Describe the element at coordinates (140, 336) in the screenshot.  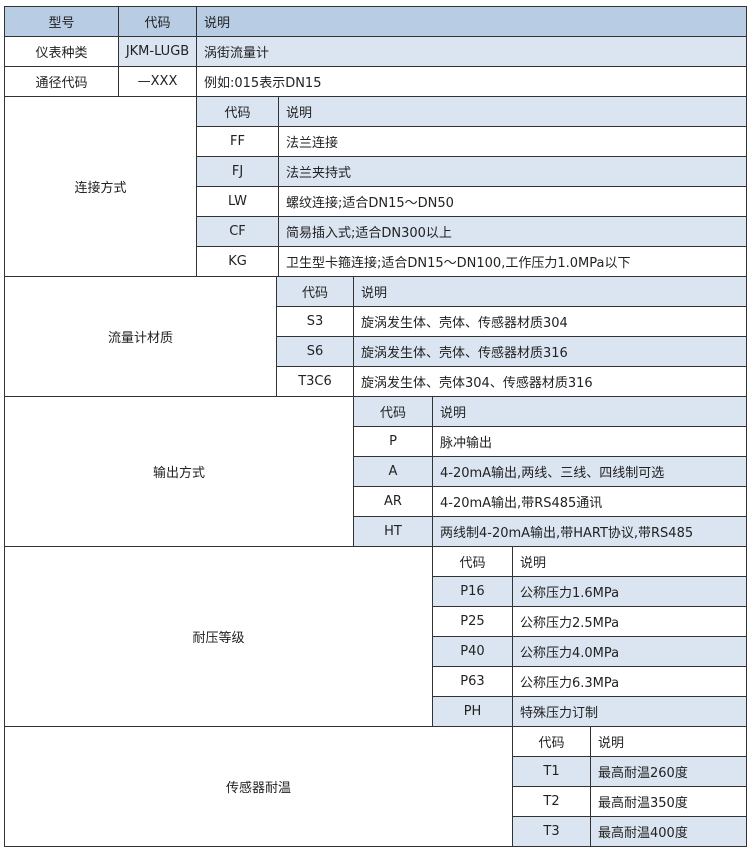
I see `section-title: 流量计材质` at that location.